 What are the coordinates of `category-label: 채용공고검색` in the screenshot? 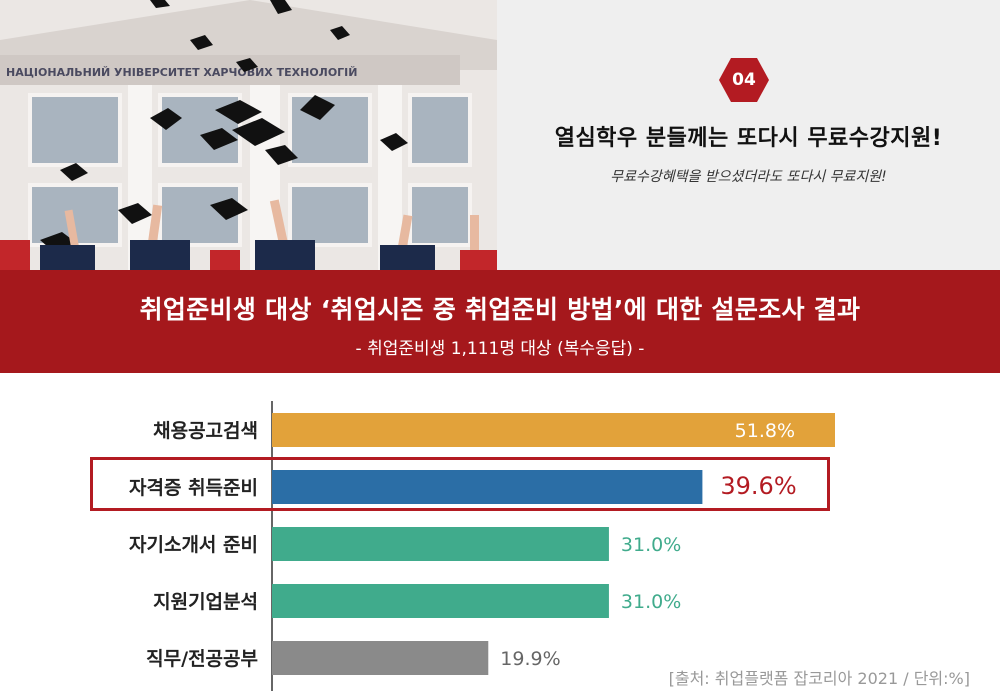 It's located at (205, 431).